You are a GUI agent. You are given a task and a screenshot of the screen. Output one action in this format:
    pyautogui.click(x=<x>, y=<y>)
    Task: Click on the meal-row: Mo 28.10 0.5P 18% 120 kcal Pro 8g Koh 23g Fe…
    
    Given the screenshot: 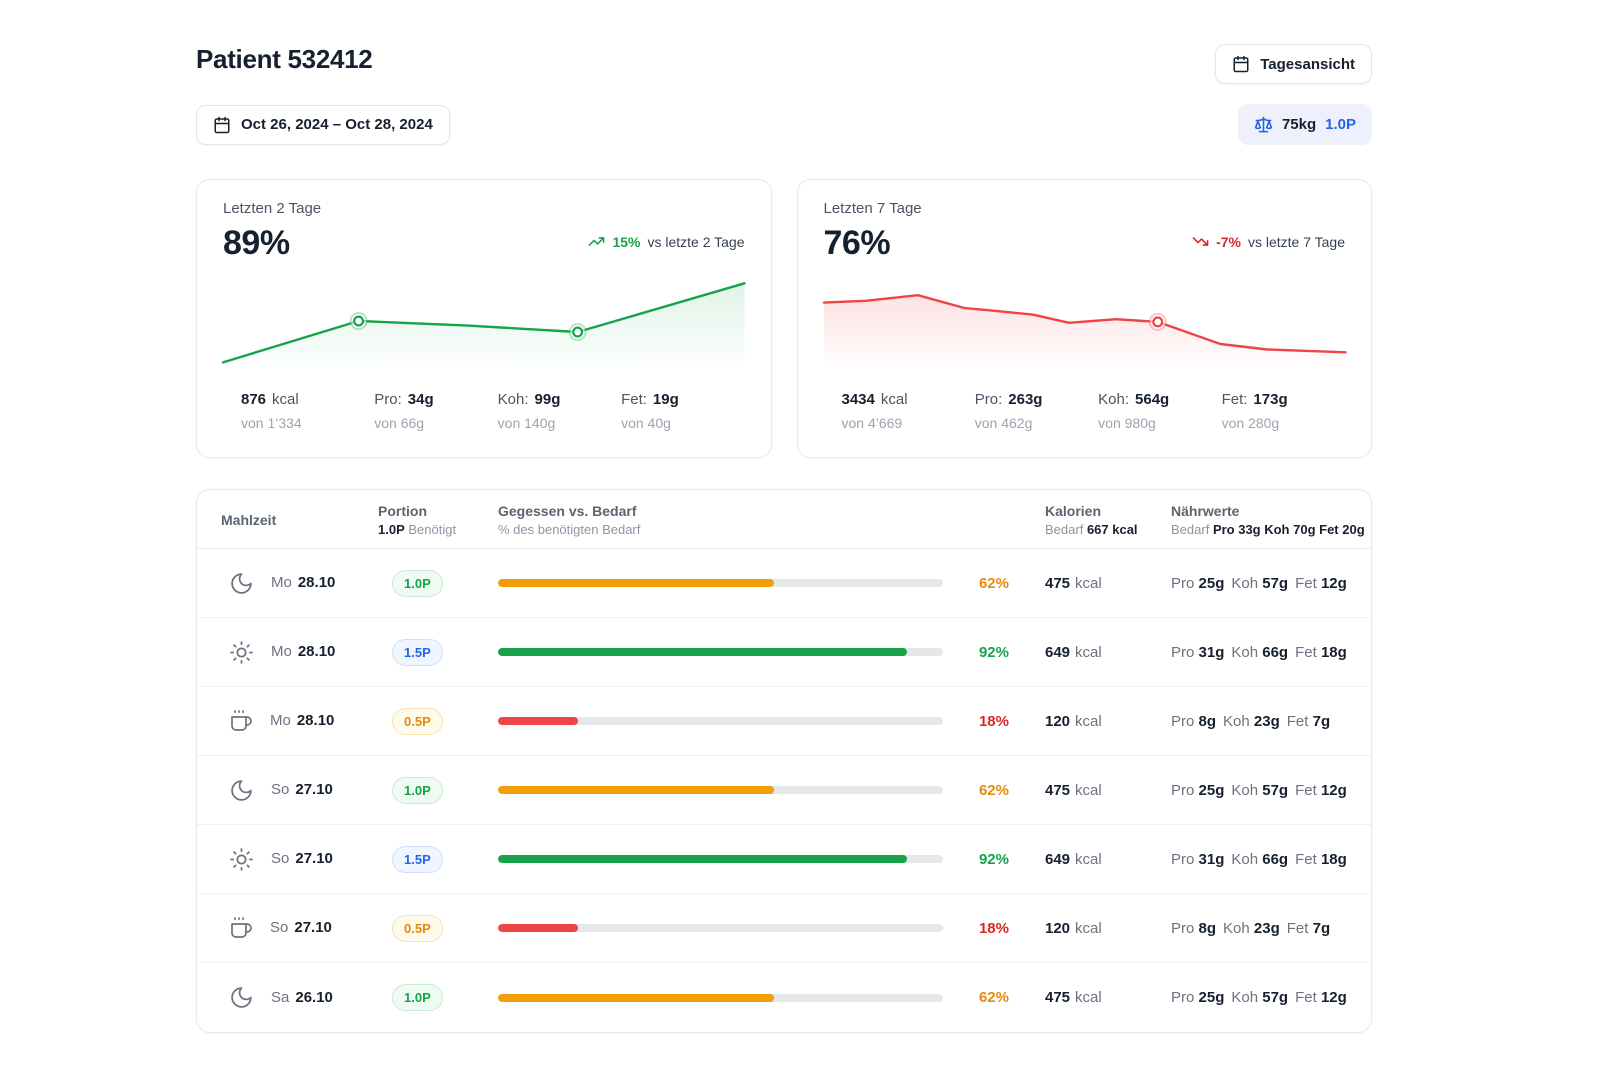 What is the action you would take?
    pyautogui.click(x=784, y=721)
    